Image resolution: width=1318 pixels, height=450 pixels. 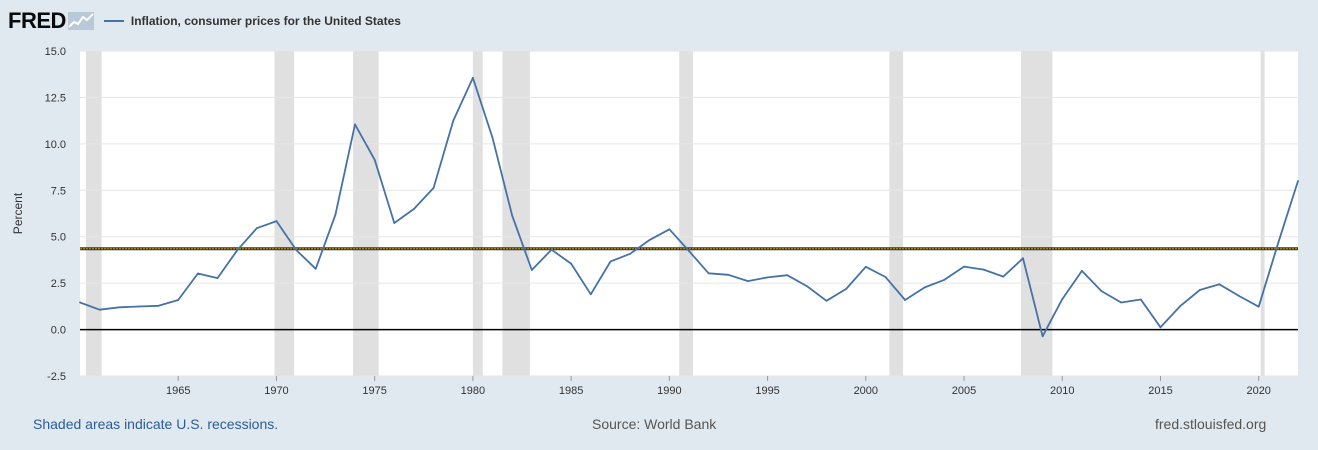 What do you see at coordinates (276, 391) in the screenshot?
I see `x-tick-label: 1970` at bounding box center [276, 391].